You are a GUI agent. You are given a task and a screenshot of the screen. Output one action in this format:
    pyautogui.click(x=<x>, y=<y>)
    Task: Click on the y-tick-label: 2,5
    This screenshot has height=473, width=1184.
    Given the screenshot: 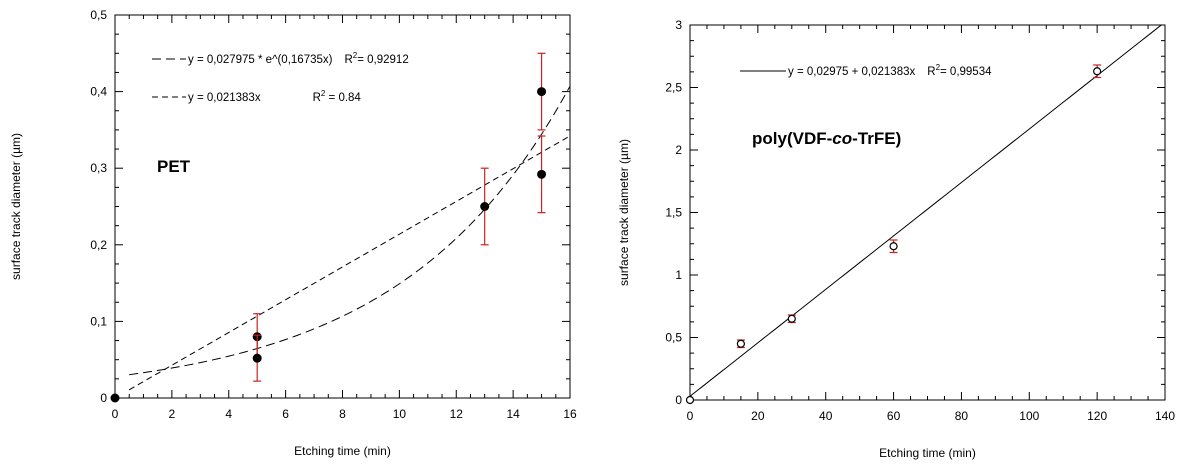 What is the action you would take?
    pyautogui.click(x=673, y=88)
    